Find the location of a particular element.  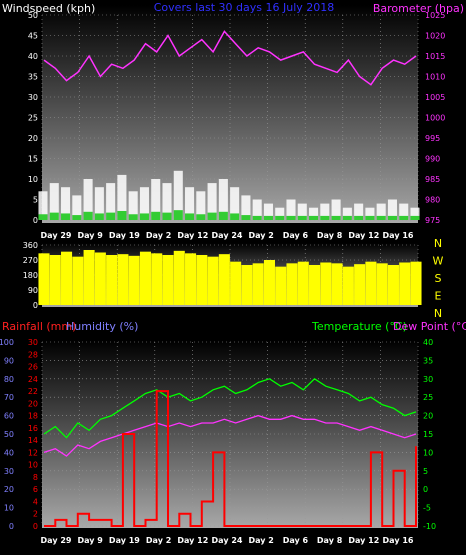

humidity-tick-label: 90 is located at coordinates (9, 360).